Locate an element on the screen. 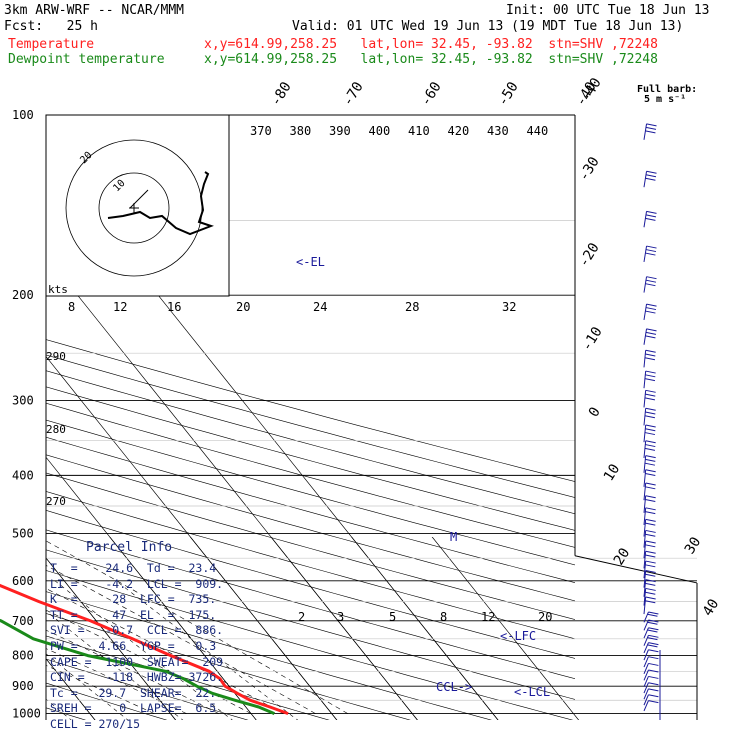 Image resolution: width=740 pixels, height=740 pixels. parcel-info-row: LI = -4.2 LCL = 909. is located at coordinates (137, 583).